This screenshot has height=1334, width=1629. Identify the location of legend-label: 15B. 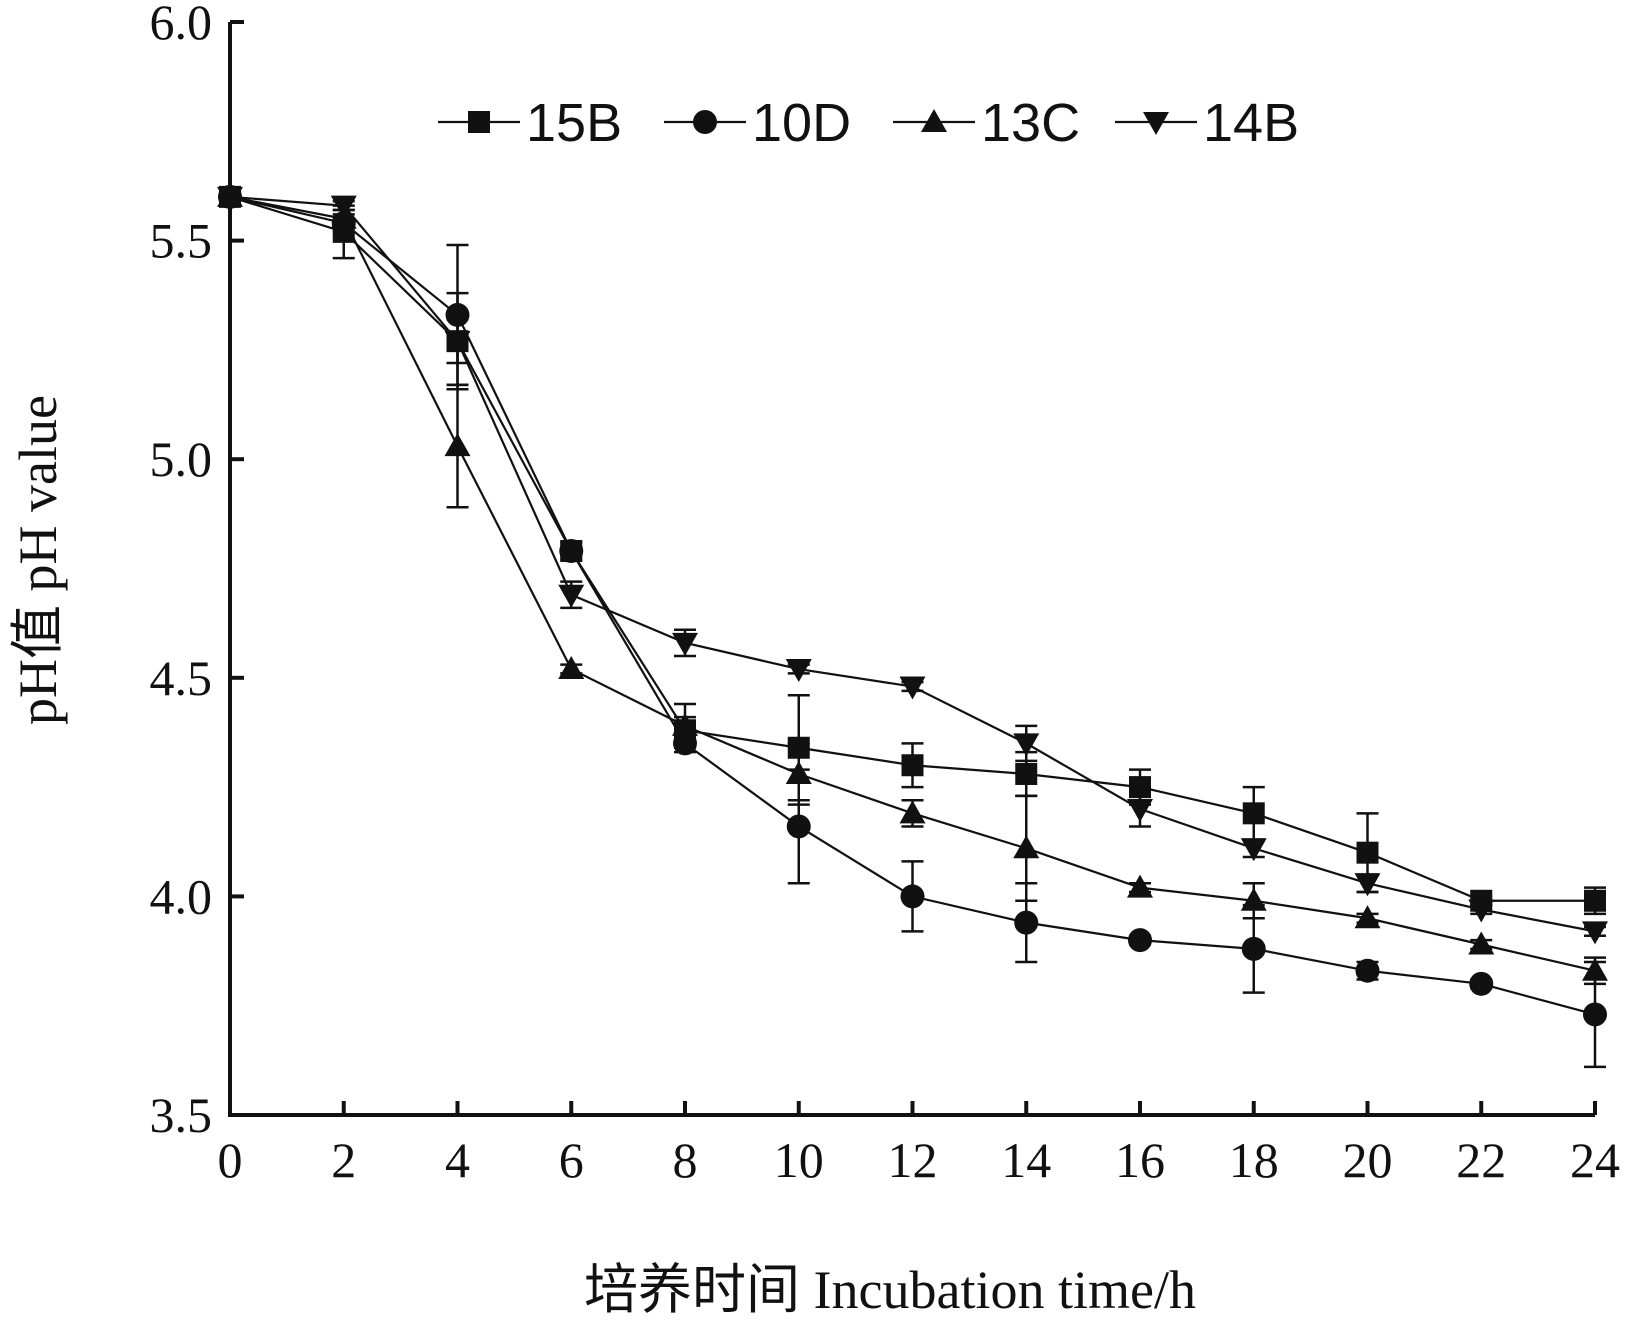
(574, 123).